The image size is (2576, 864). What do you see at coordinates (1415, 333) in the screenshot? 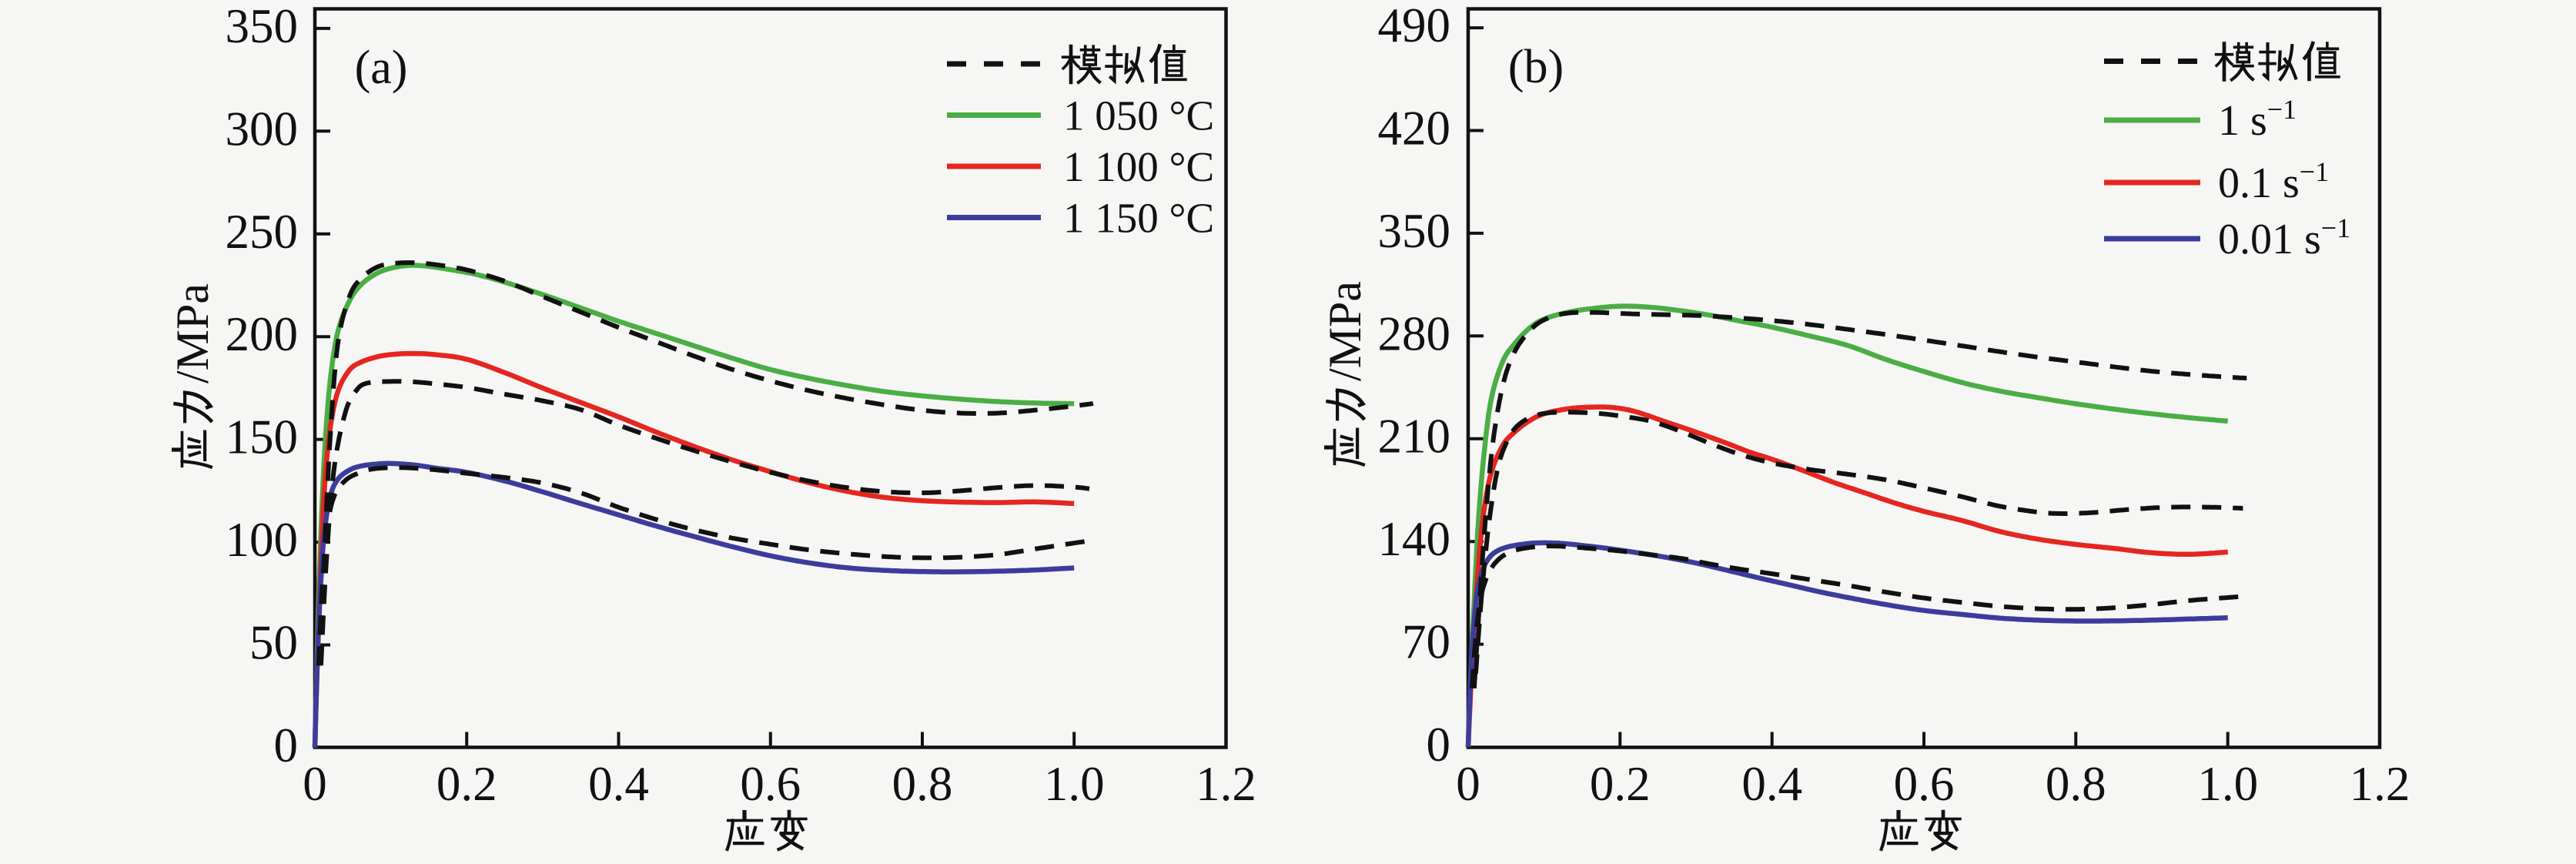
I see `svg-text: 280` at bounding box center [1415, 333].